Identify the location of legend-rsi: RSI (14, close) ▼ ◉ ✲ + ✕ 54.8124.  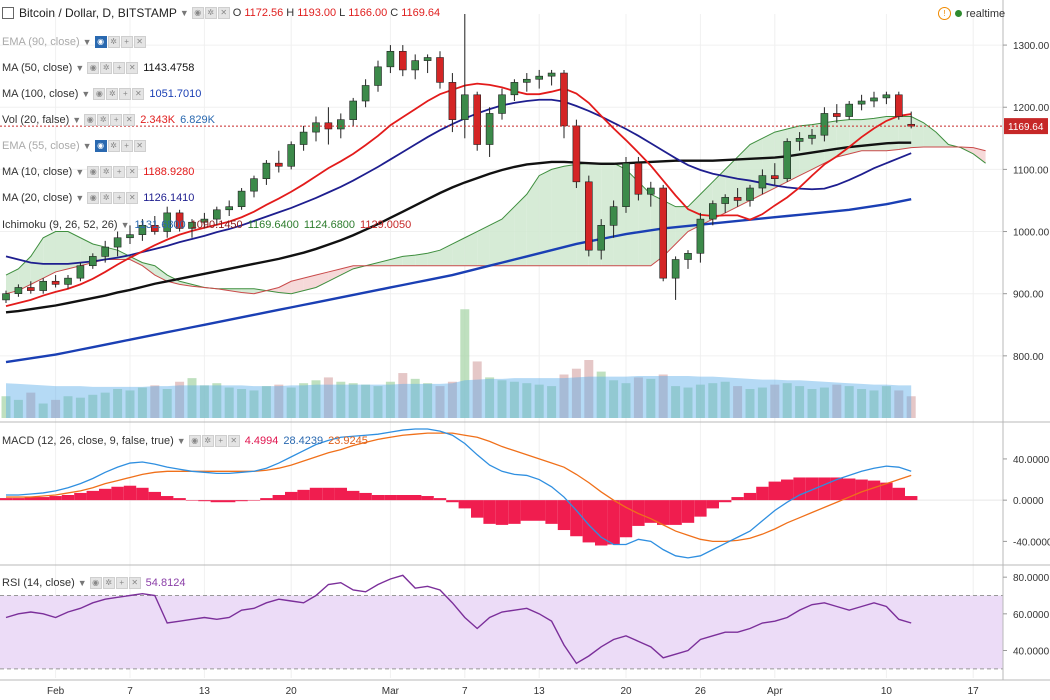
(93, 583).